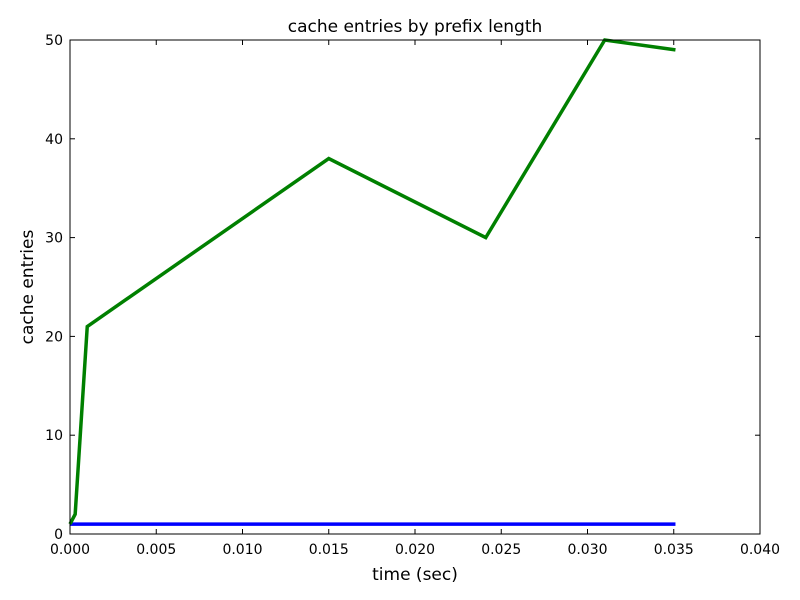  I want to click on x-tick-label: 0.000, so click(70, 550).